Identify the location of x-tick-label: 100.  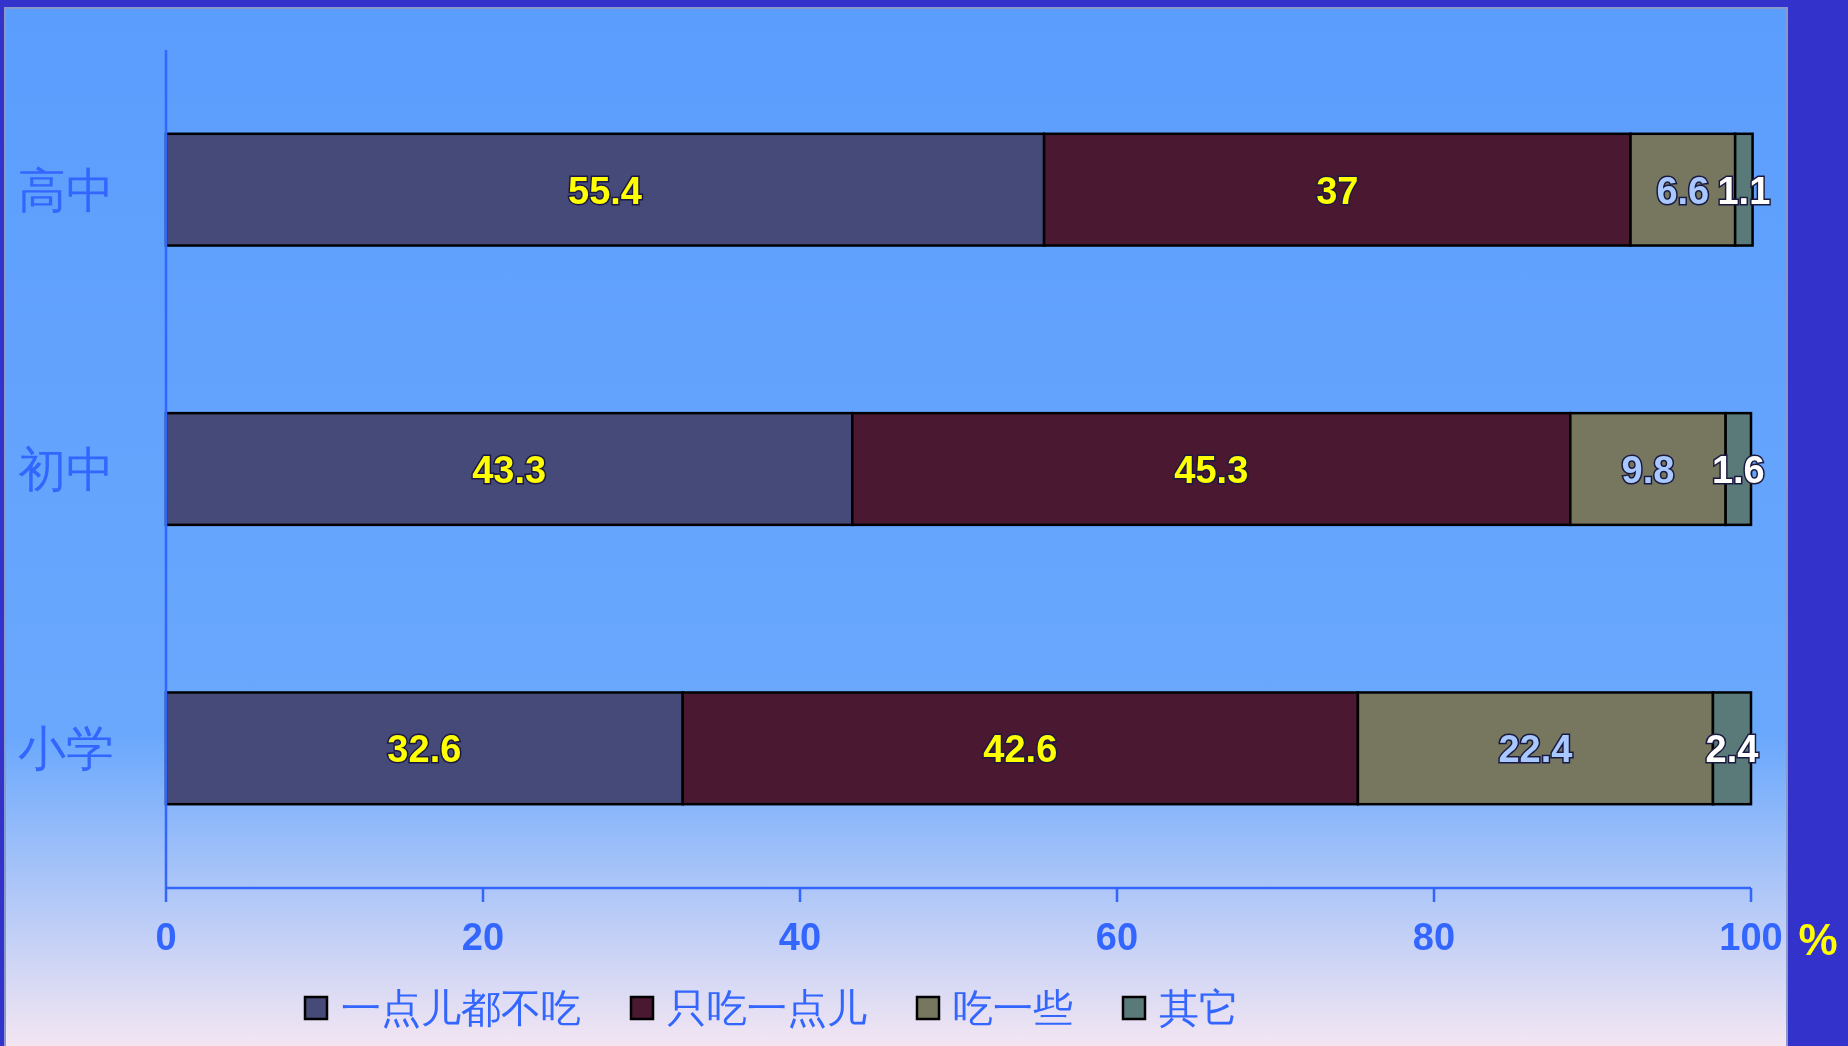
(1751, 937).